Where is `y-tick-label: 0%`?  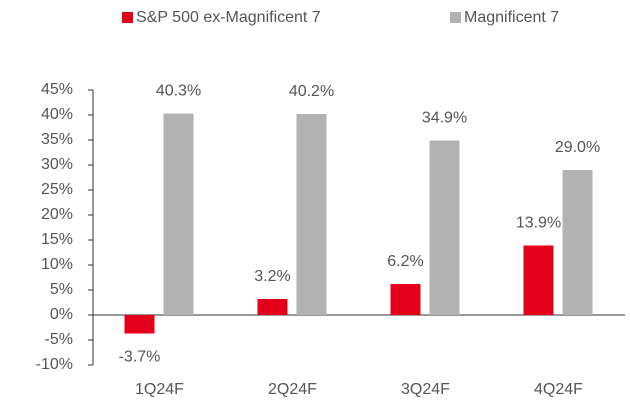 y-tick-label: 0% is located at coordinates (61, 314).